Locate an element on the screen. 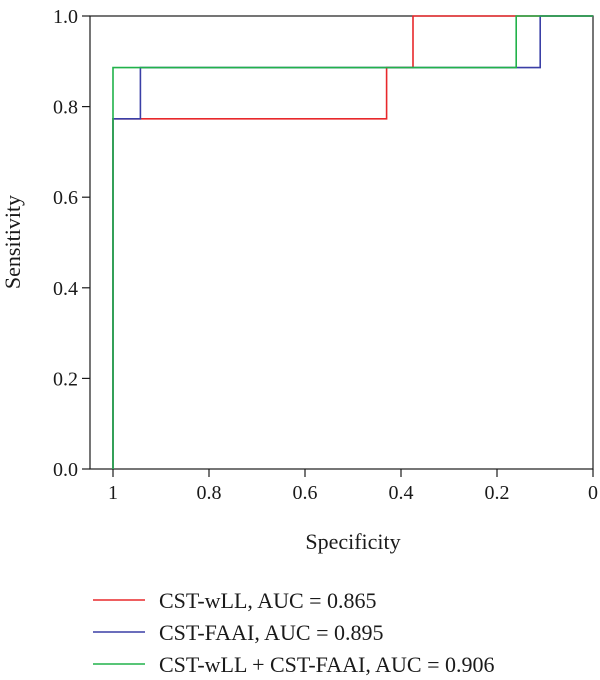 This screenshot has height=680, width=600. x-tick-label: 1 is located at coordinates (113, 493).